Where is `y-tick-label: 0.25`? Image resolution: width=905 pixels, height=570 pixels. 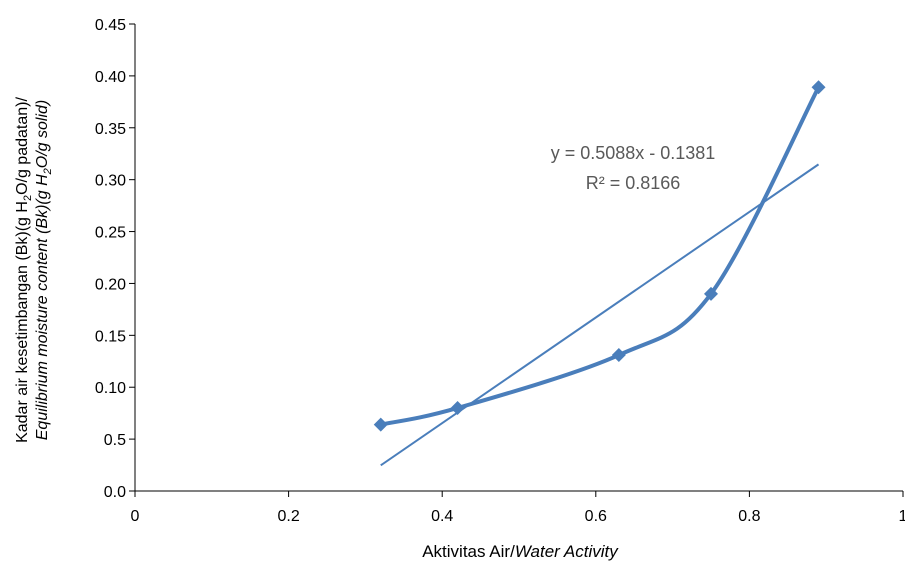
y-tick-label: 0.25 is located at coordinates (110, 233).